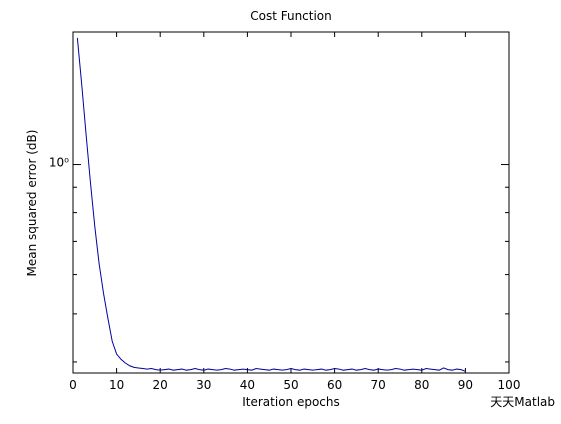 This screenshot has width=561, height=424. I want to click on chart-title: Cost Function, so click(291, 16).